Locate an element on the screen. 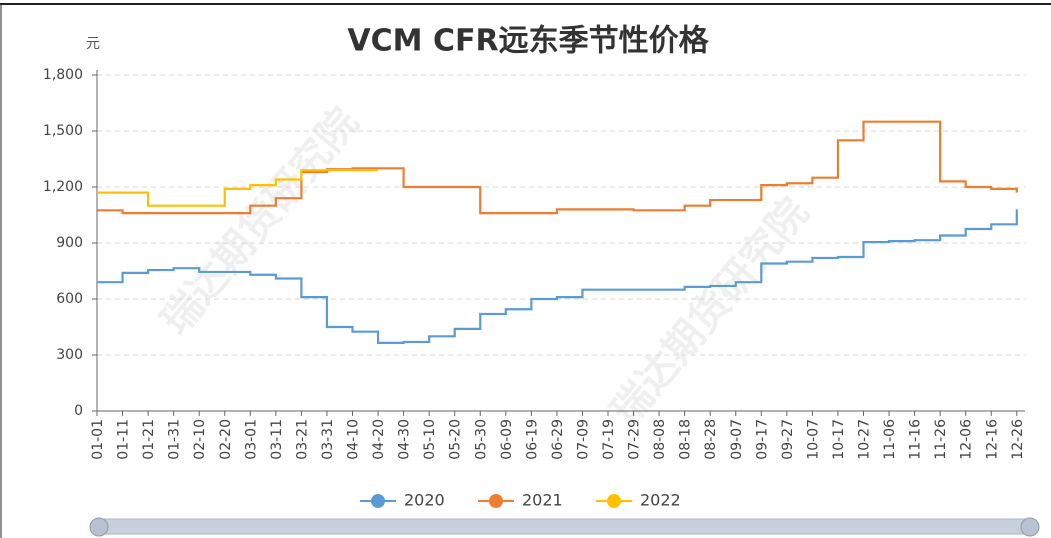 This screenshot has width=1051, height=538. x-tick-label: 06-09 is located at coordinates (507, 439).